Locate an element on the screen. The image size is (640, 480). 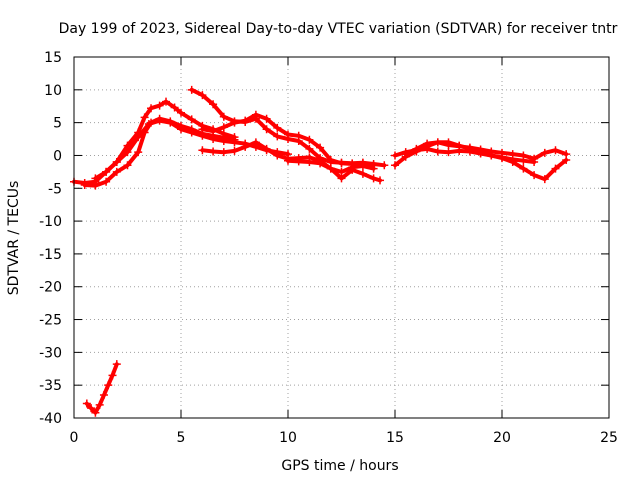
x-tick-label: 0 is located at coordinates (74, 438).